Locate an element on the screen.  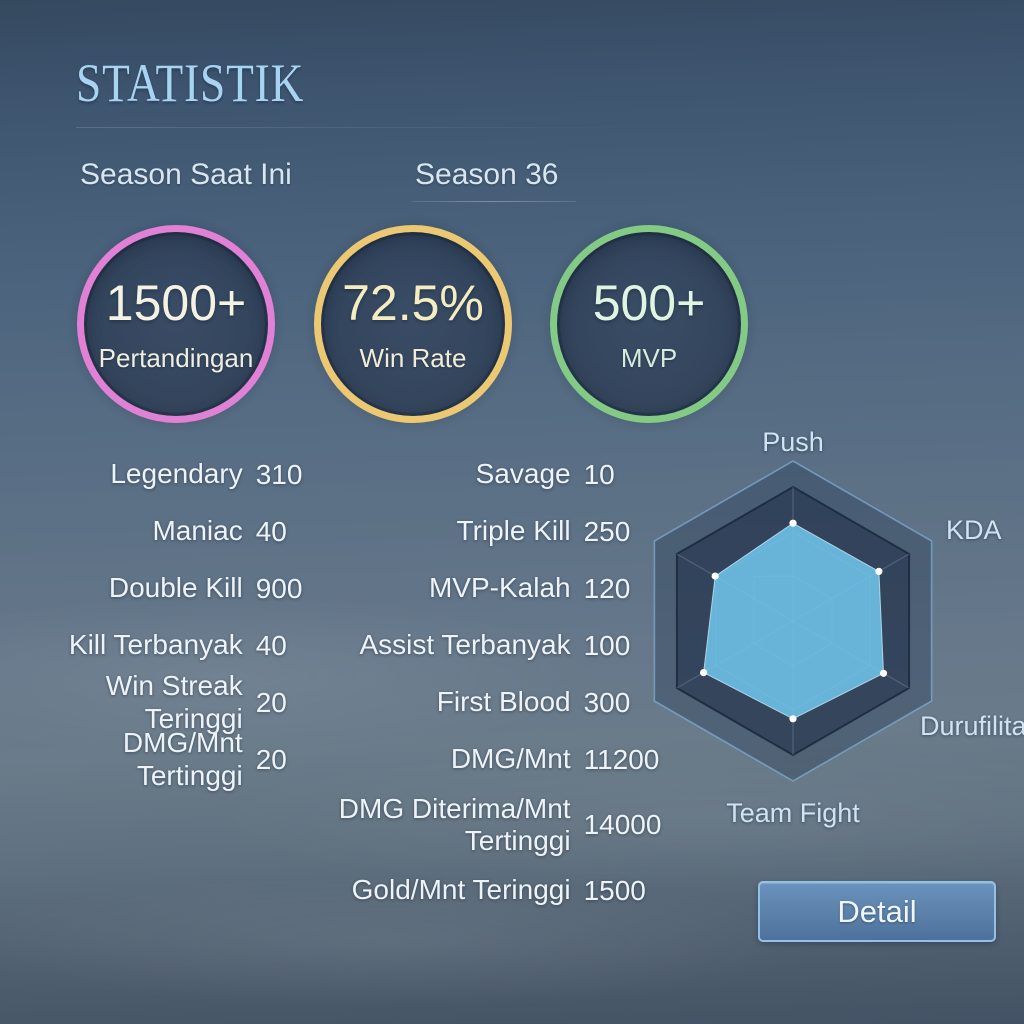
matches-value: 1500+ is located at coordinates (176, 302).